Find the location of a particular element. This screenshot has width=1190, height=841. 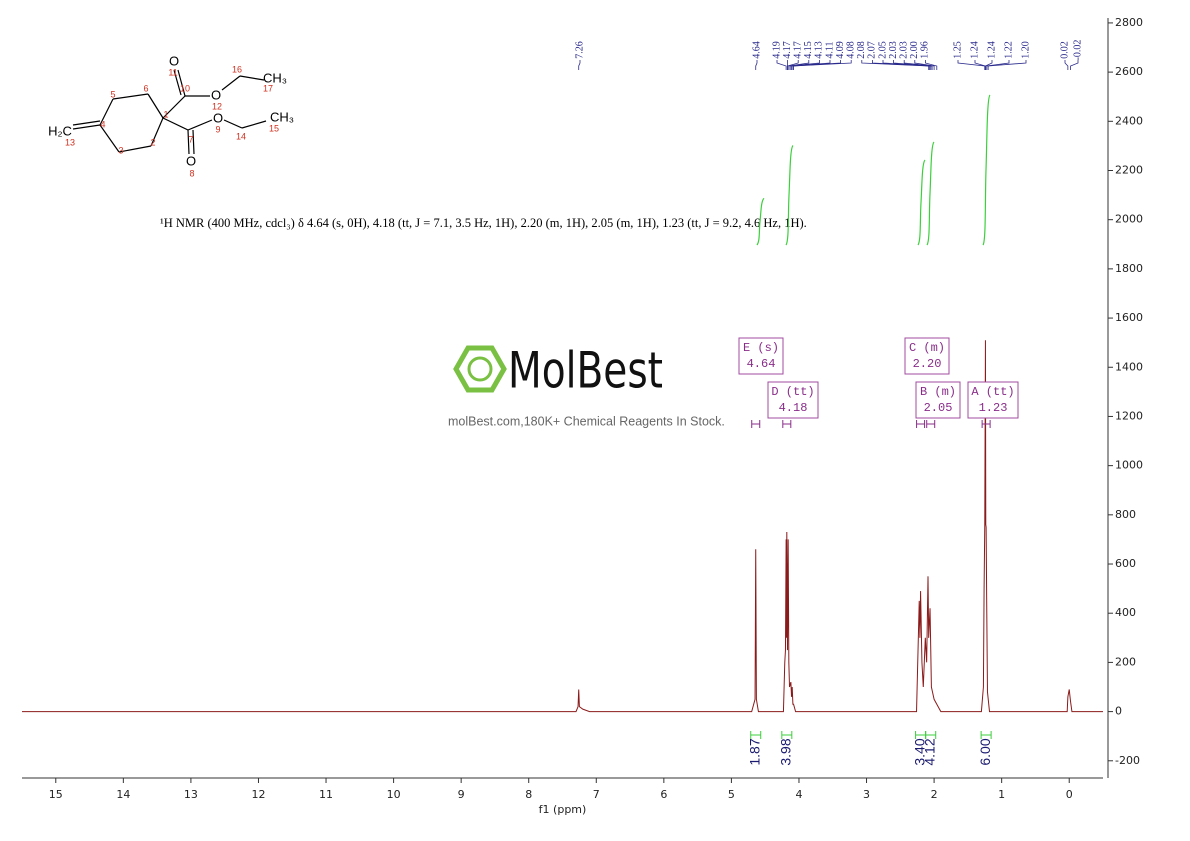

x-tick-label: 5 is located at coordinates (731, 794).